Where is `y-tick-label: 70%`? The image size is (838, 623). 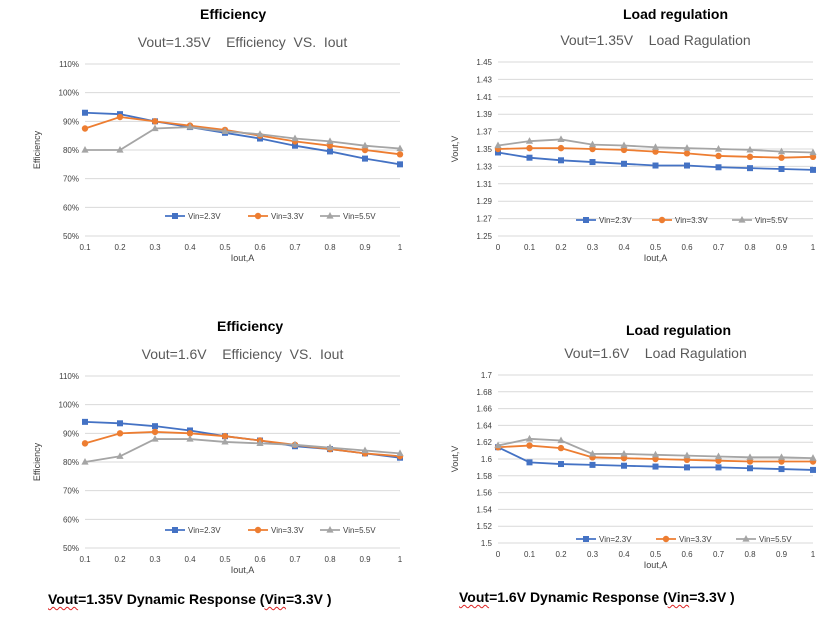
y-tick-label: 70% is located at coordinates (71, 179).